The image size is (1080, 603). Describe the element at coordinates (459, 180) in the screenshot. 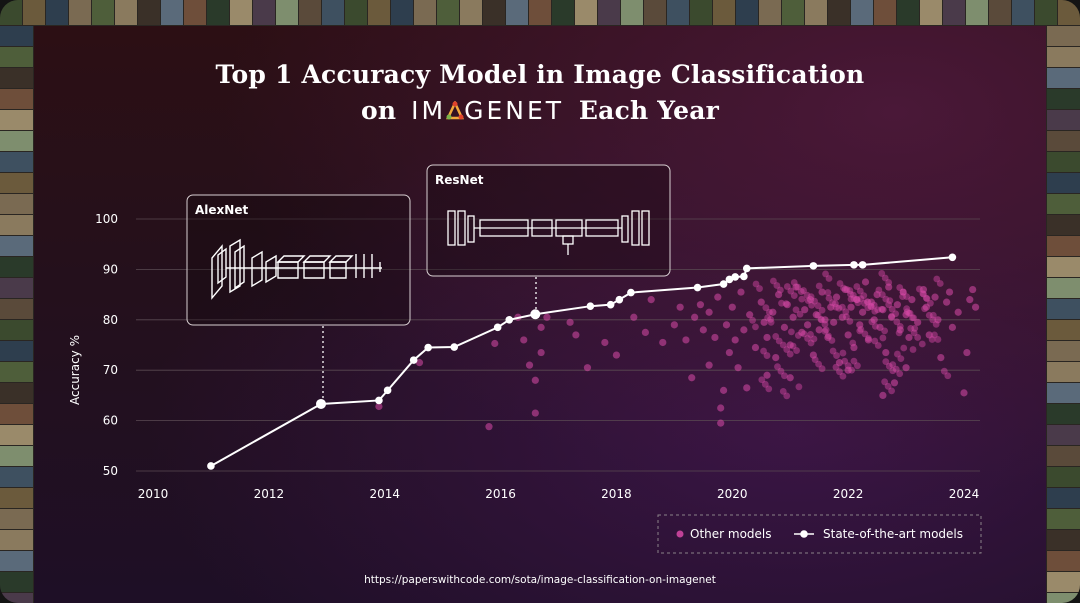

I see `resnet-label: ResNet` at that location.